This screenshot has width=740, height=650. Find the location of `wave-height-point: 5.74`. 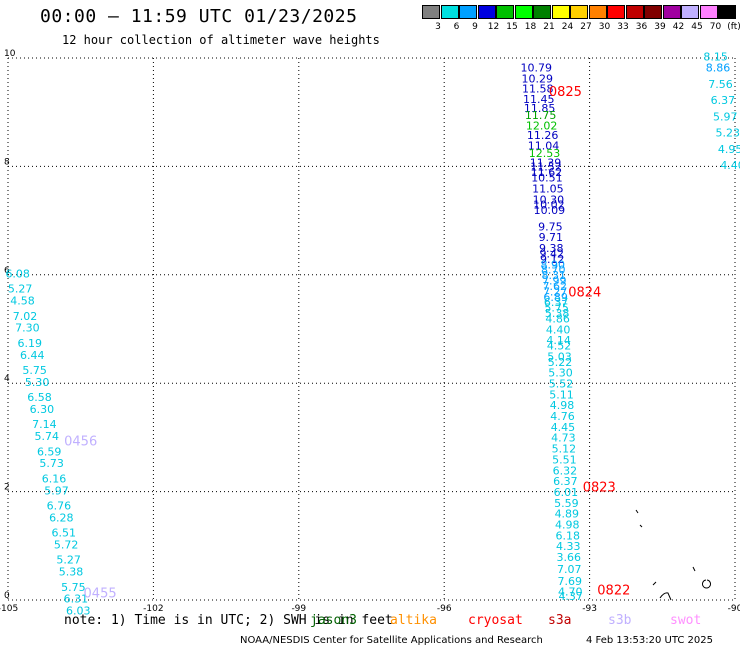

wave-height-point: 5.74 is located at coordinates (47, 436).